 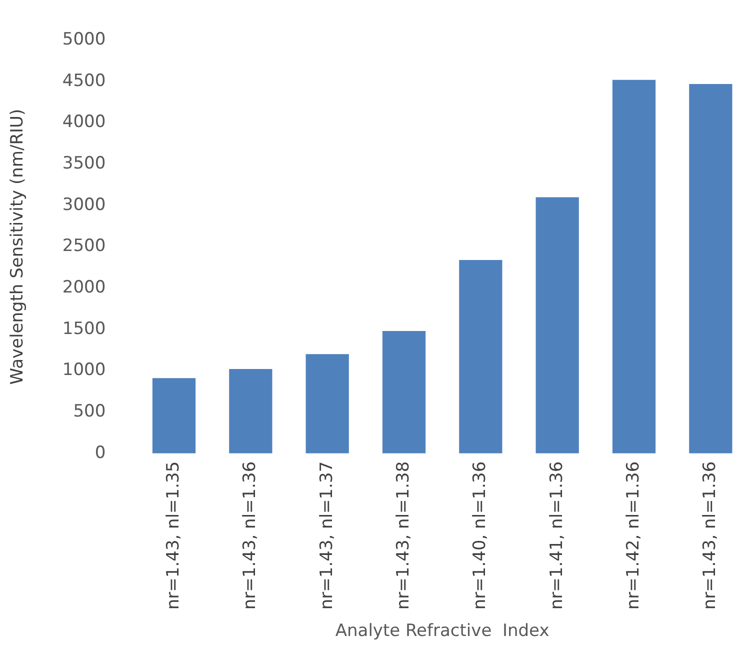 I want to click on x-tick-label: nr=1.40, nl=1.36, so click(x=480, y=535).